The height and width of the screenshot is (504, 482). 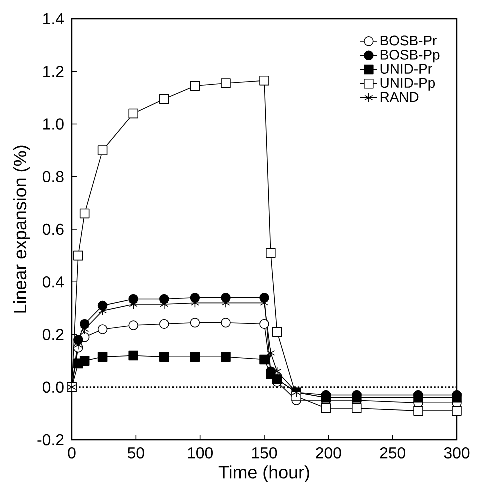 I want to click on legend-label: BOSB-Pp, so click(x=410, y=56).